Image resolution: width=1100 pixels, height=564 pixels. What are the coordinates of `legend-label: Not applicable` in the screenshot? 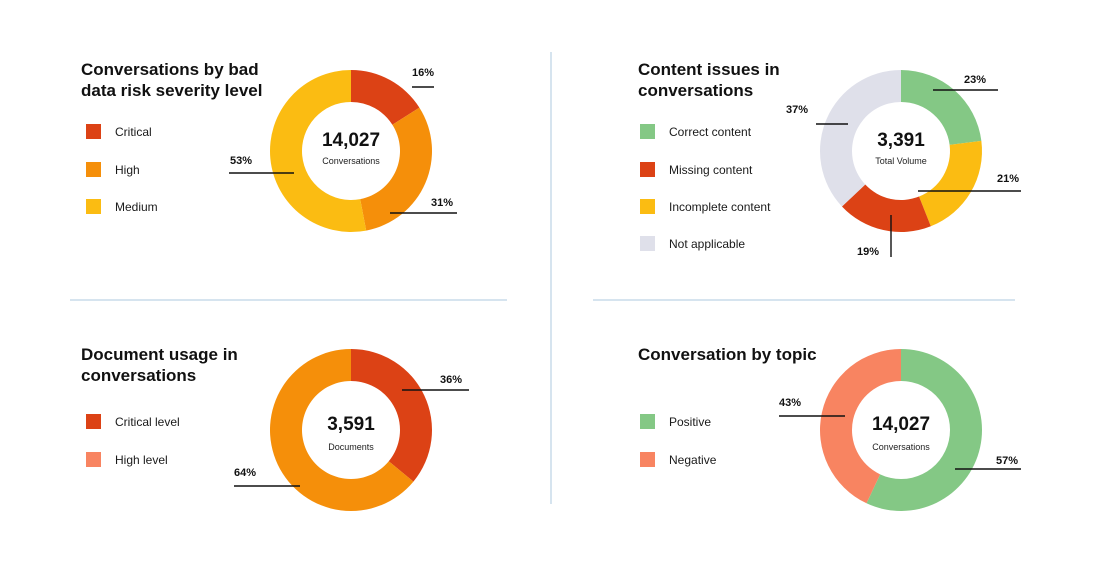 It's located at (707, 243).